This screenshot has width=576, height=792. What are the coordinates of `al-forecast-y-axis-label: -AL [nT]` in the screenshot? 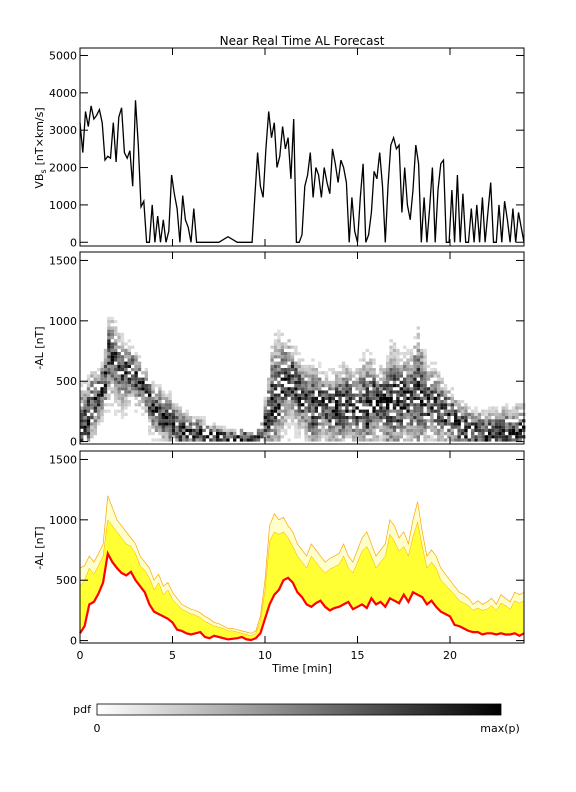 It's located at (39, 547).